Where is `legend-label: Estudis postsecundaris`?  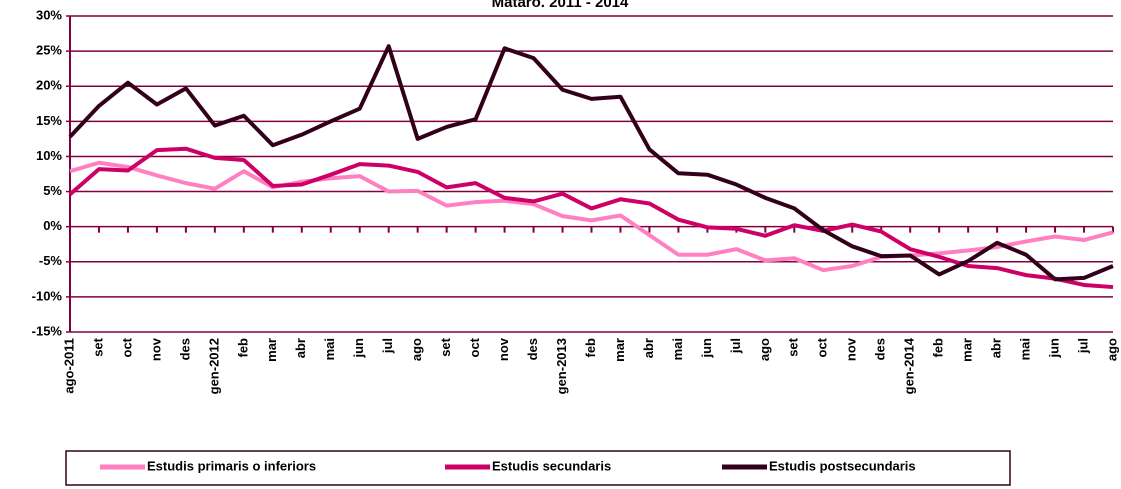
legend-label: Estudis postsecundaris is located at coordinates (842, 465).